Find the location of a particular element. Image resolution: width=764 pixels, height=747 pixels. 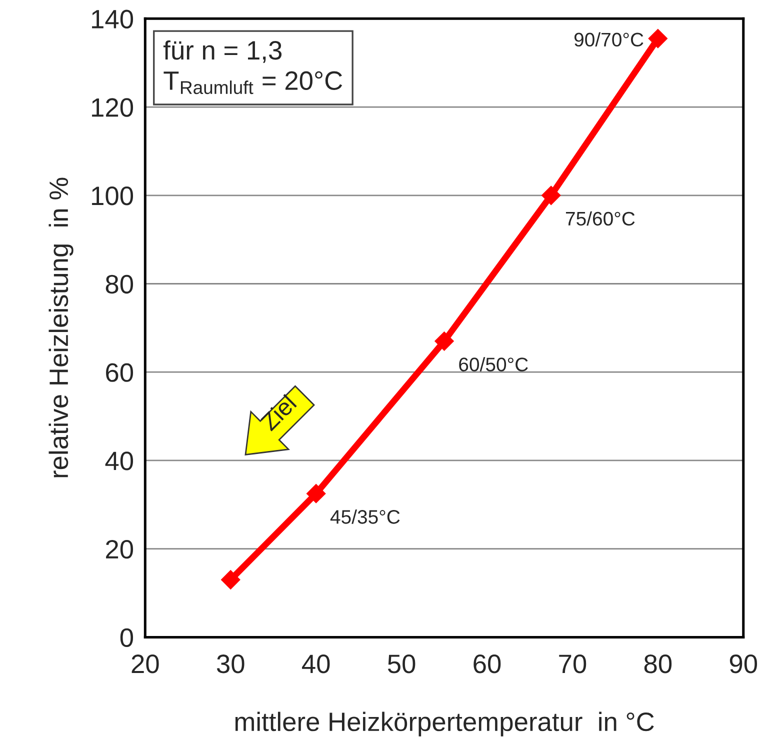

y-tick-label: 60 is located at coordinates (120, 372).